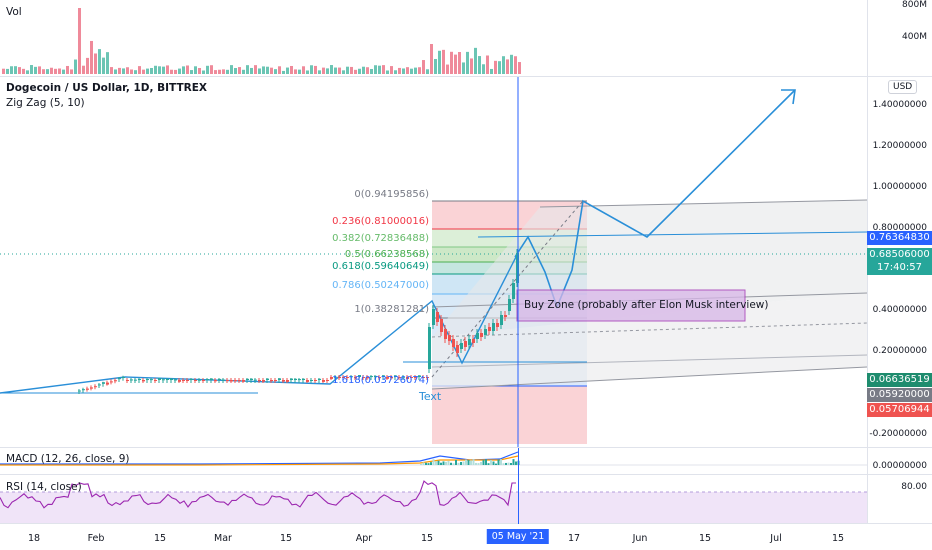  Describe the element at coordinates (44, 487) in the screenshot. I see `rsi-title: RSI (14, close)` at that location.